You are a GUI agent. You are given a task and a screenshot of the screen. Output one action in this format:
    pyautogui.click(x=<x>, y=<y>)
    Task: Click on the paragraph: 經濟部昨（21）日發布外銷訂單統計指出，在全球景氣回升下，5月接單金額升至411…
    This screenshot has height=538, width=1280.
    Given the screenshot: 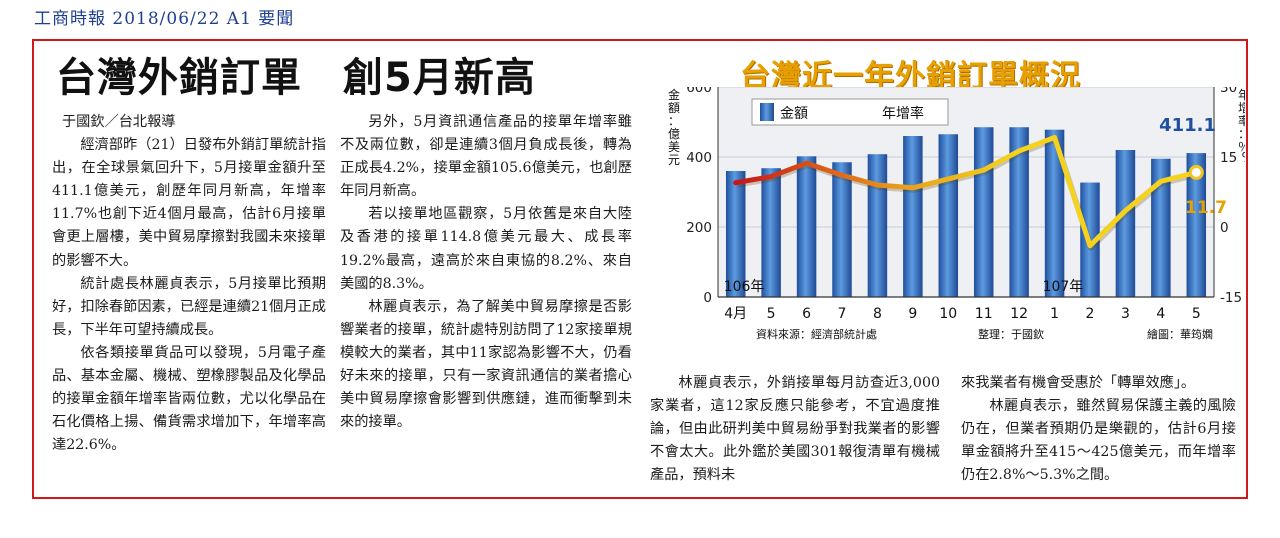 What is the action you would take?
    pyautogui.click(x=189, y=203)
    